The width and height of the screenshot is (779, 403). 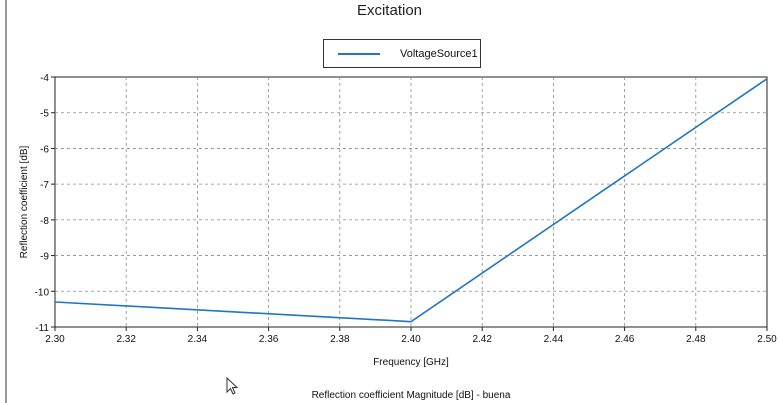 I want to click on x-tick-label: 2.32, so click(x=126, y=339).